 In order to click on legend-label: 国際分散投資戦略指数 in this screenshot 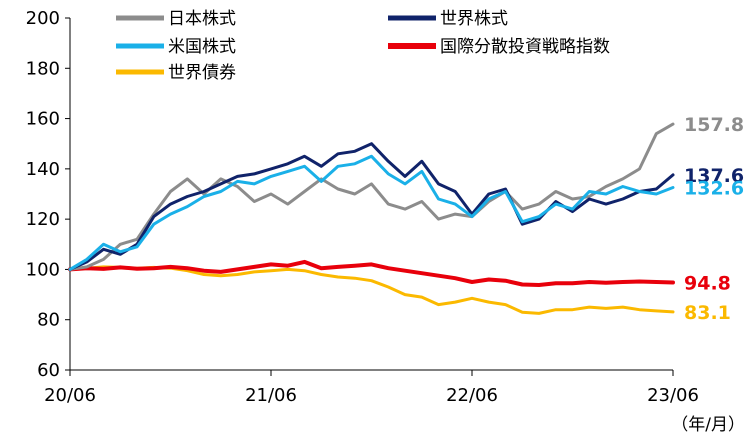, I will do `click(525, 47)`.